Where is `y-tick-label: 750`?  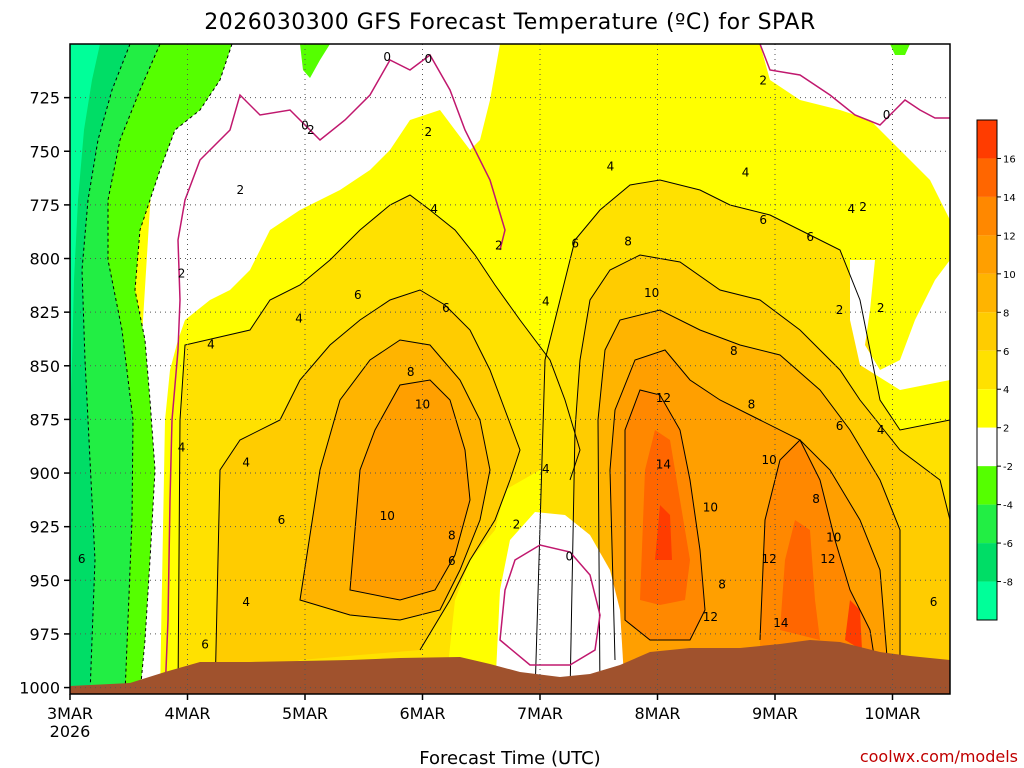 y-tick-label: 750 is located at coordinates (44, 151).